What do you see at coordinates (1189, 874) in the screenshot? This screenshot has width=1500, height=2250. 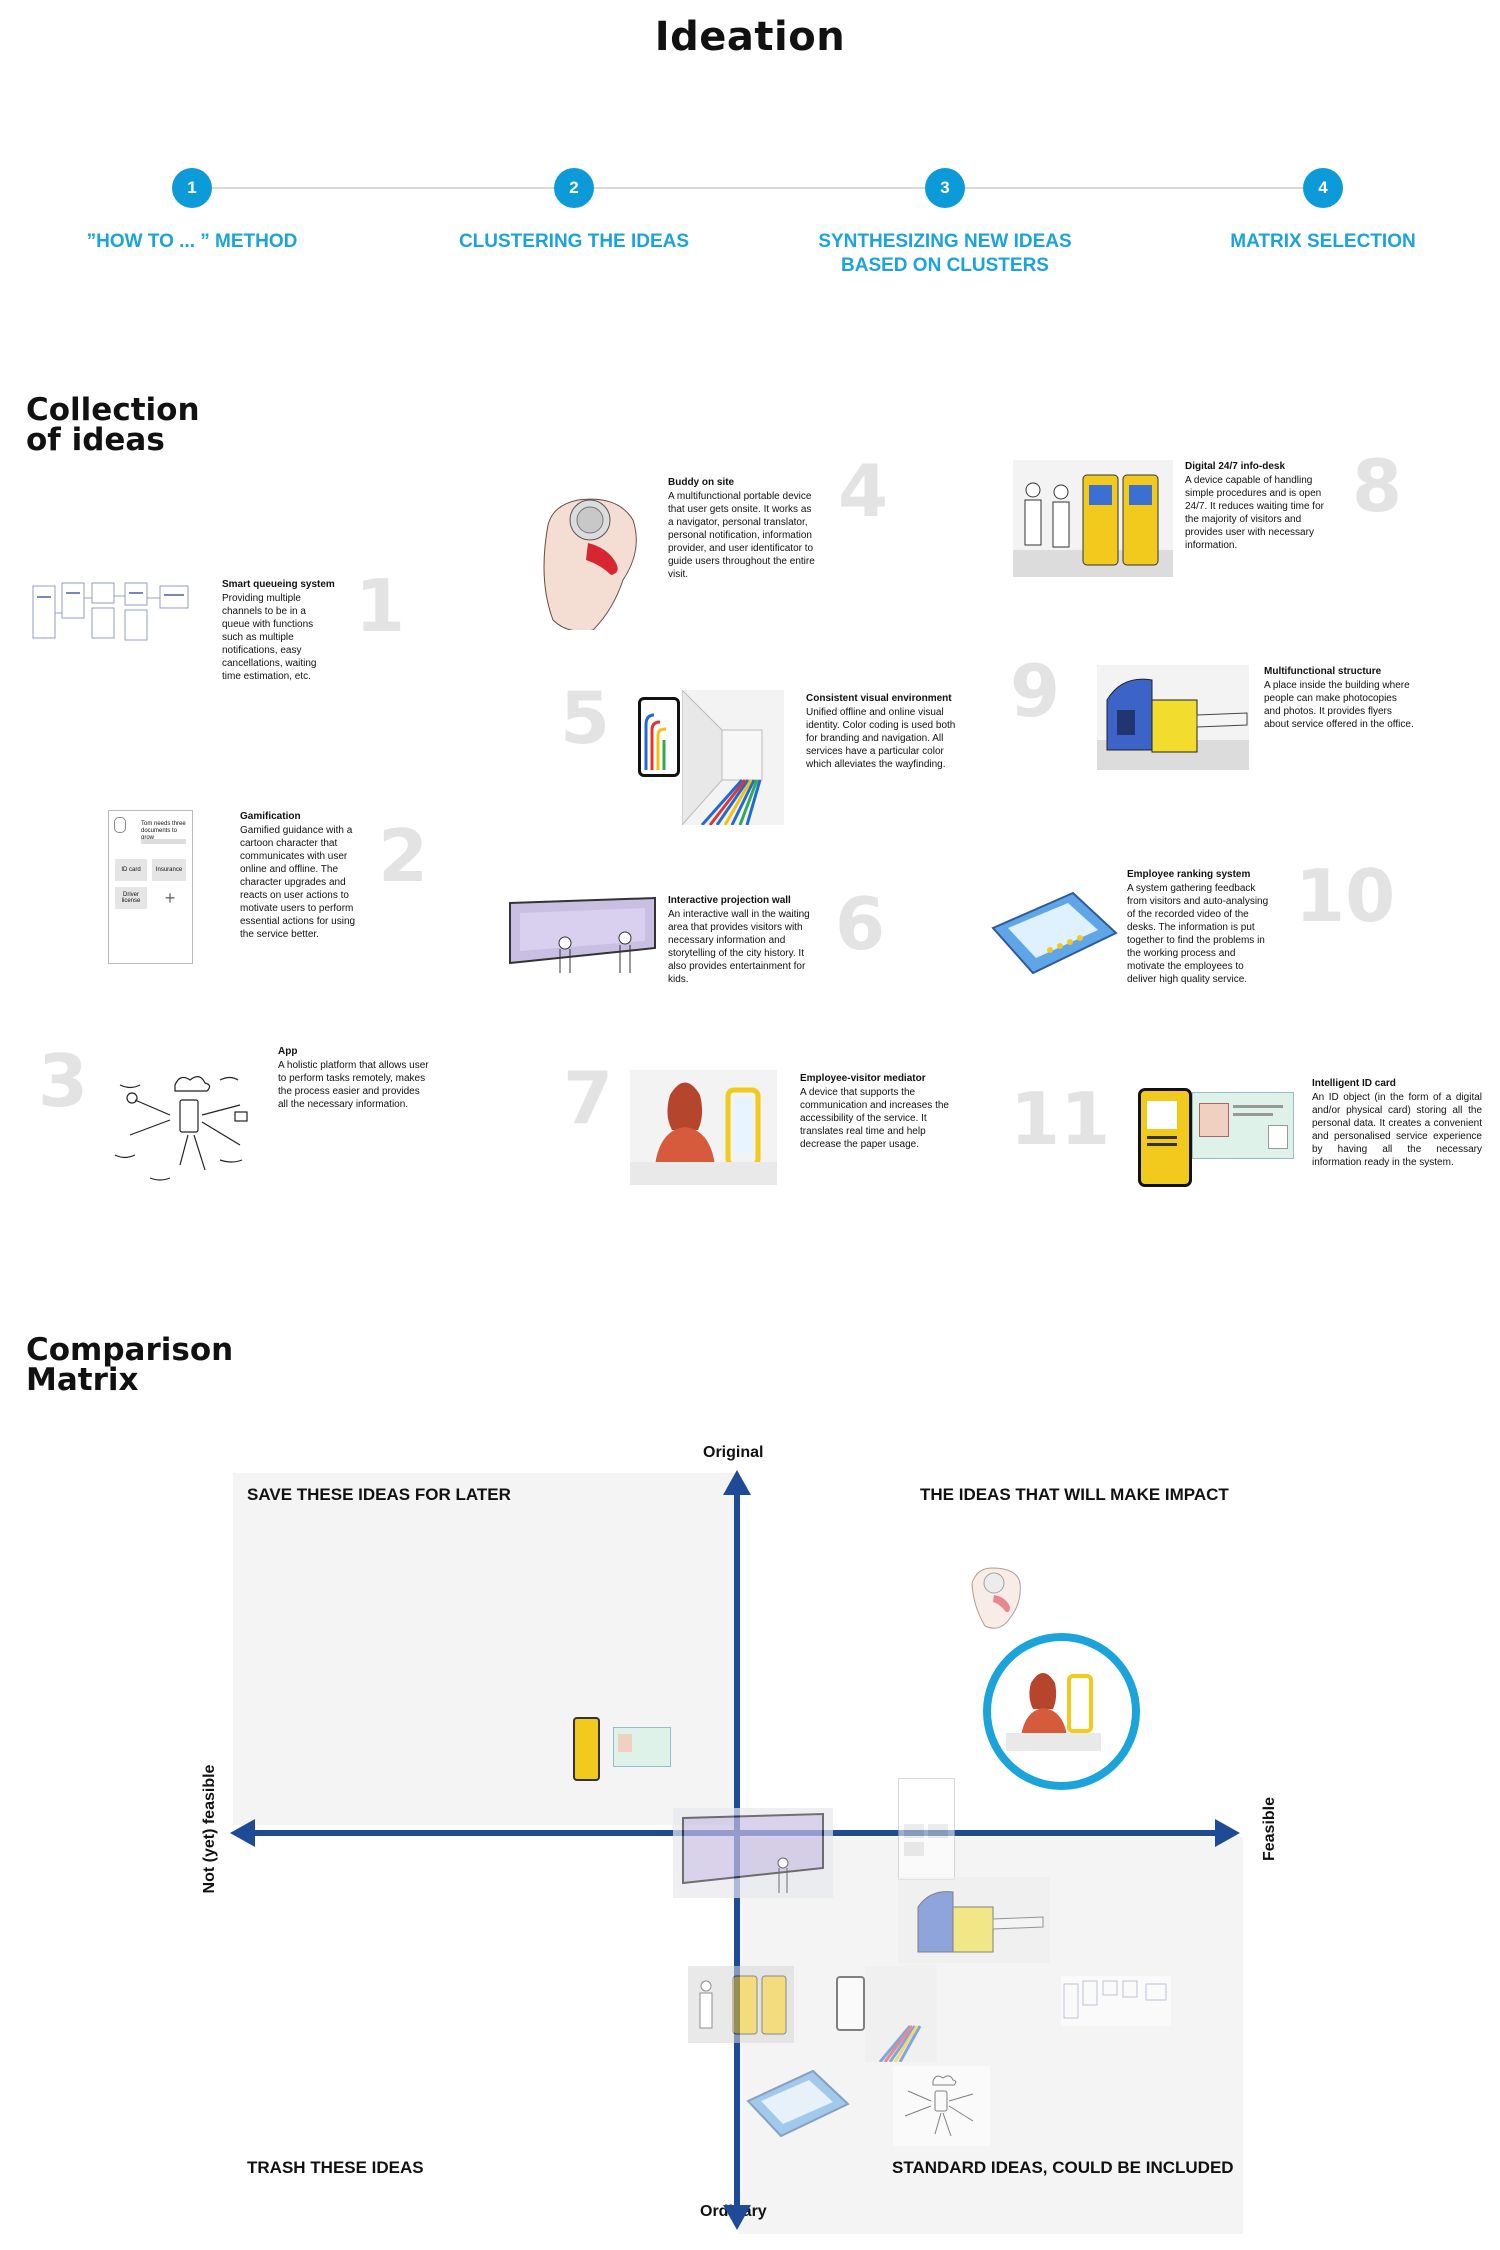 I see `idea-10-title: Employee ranking system` at bounding box center [1189, 874].